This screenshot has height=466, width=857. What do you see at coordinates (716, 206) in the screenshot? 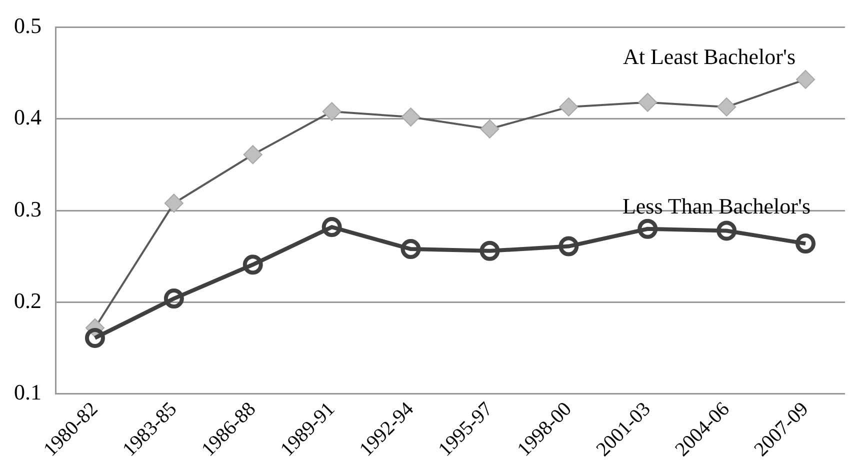
I see `series-label: Less Than Bachelor's` at bounding box center [716, 206].